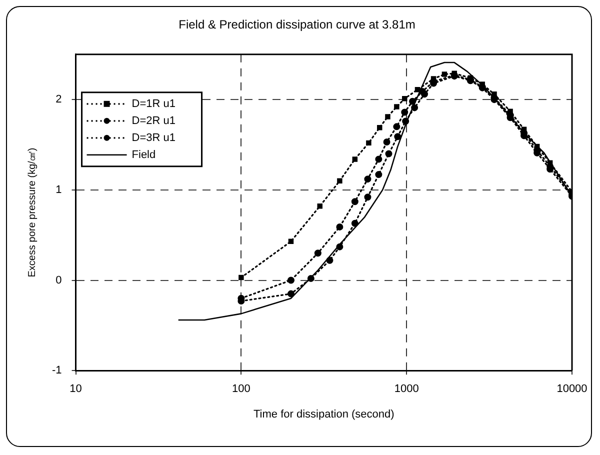 This screenshot has width=600, height=455. I want to click on legend-label: Field, so click(144, 154).